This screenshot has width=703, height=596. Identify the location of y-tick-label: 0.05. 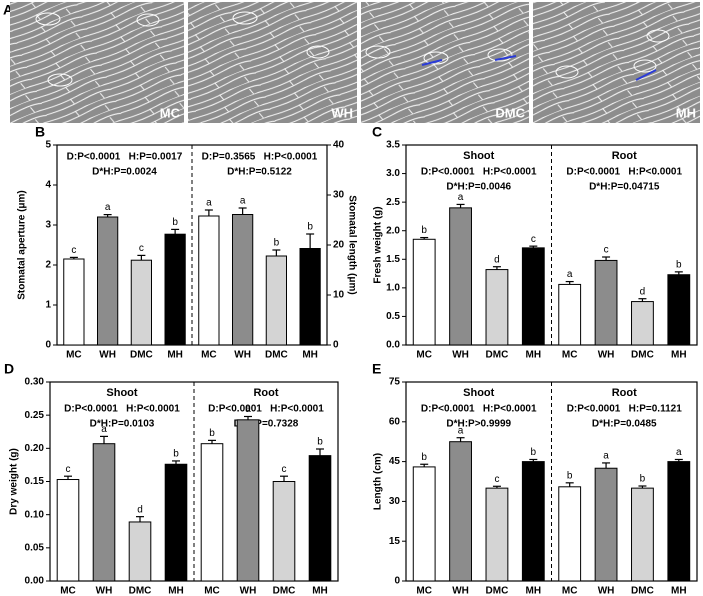
(35, 547).